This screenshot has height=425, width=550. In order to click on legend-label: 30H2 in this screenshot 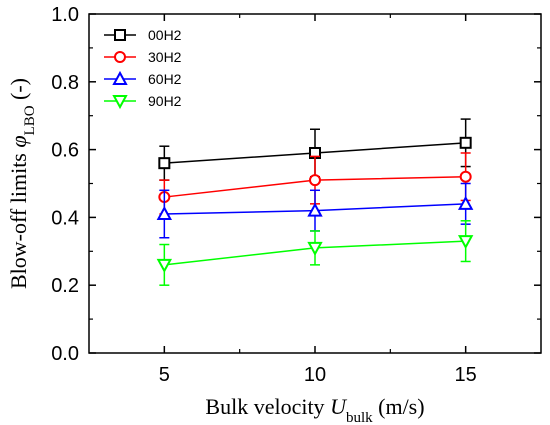, I will do `click(165, 57)`.